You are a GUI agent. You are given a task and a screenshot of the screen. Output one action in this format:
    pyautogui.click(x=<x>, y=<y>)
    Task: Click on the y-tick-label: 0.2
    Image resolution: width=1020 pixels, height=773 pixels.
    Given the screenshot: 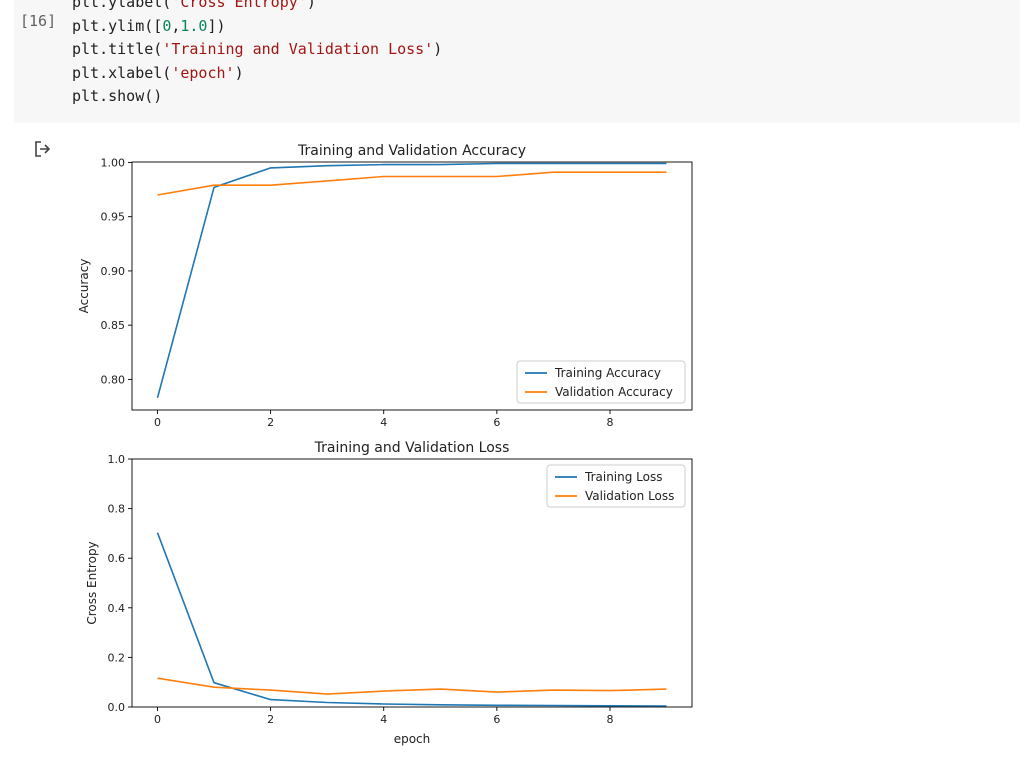 What is the action you would take?
    pyautogui.click(x=117, y=657)
    